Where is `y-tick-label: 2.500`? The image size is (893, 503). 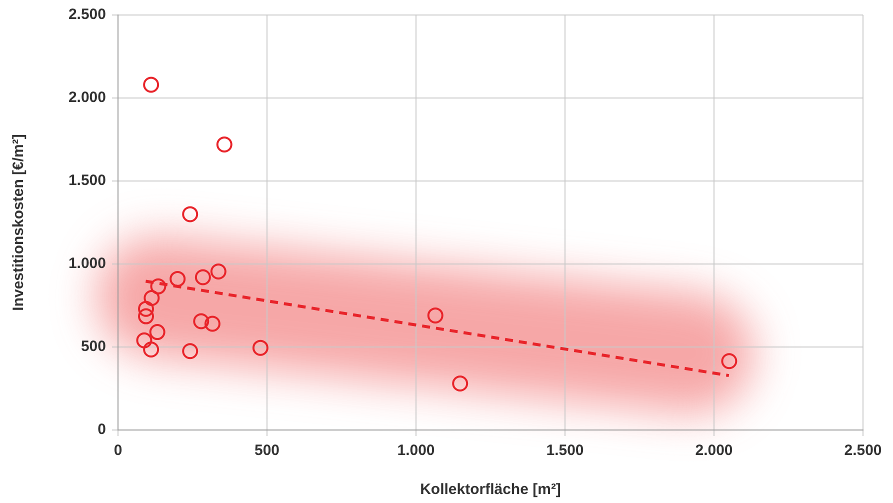 y-tick-label: 2.500 is located at coordinates (87, 15).